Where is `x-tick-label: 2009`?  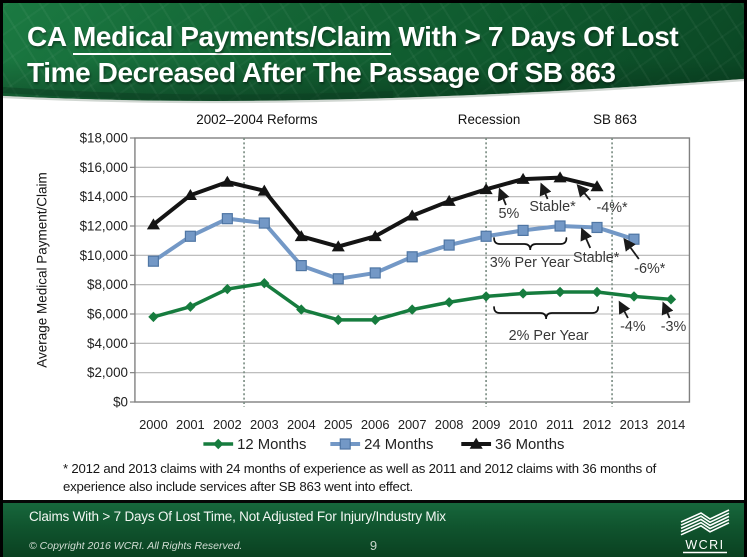
x-tick-label: 2009 is located at coordinates (486, 424).